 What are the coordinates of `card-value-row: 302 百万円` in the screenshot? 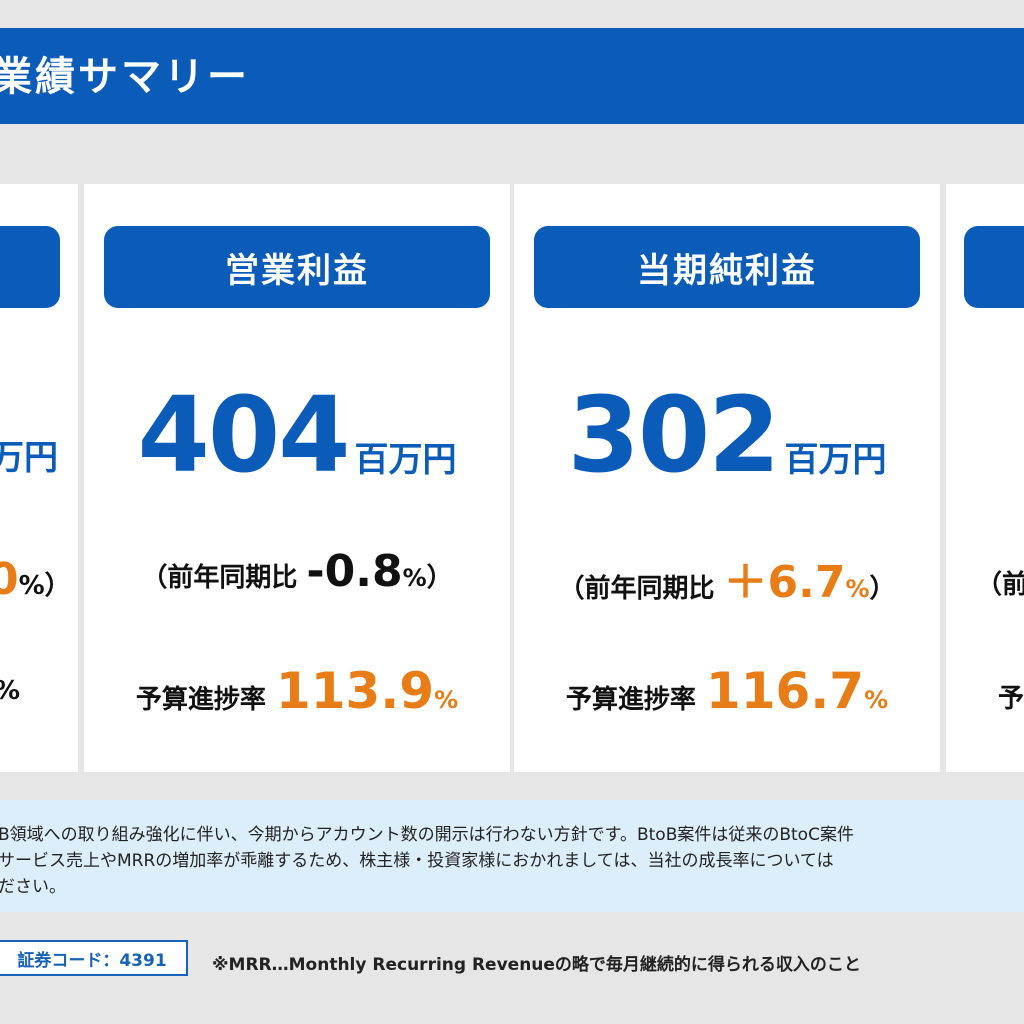 It's located at (727, 435).